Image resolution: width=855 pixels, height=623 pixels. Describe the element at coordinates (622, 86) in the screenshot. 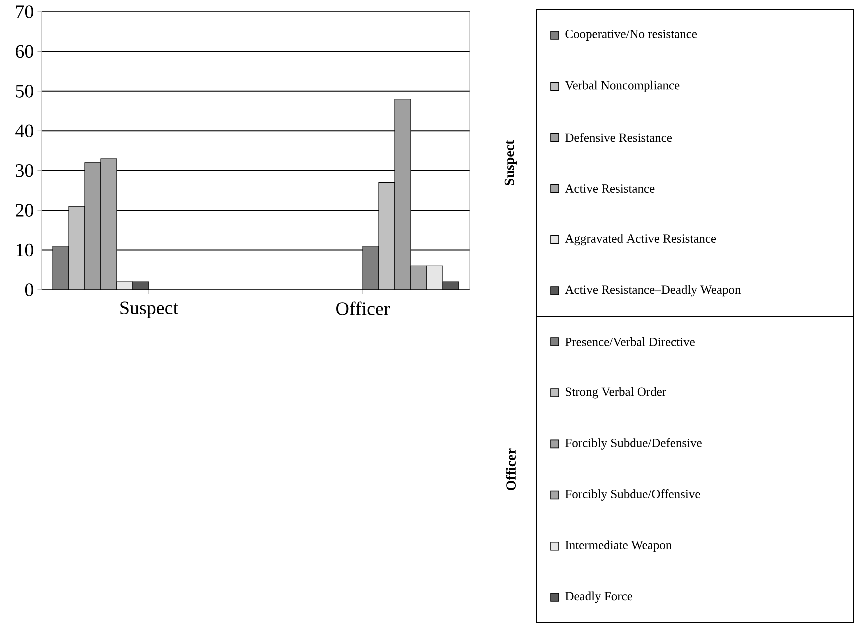

I see `legend-label: Verbal Noncompliance` at that location.